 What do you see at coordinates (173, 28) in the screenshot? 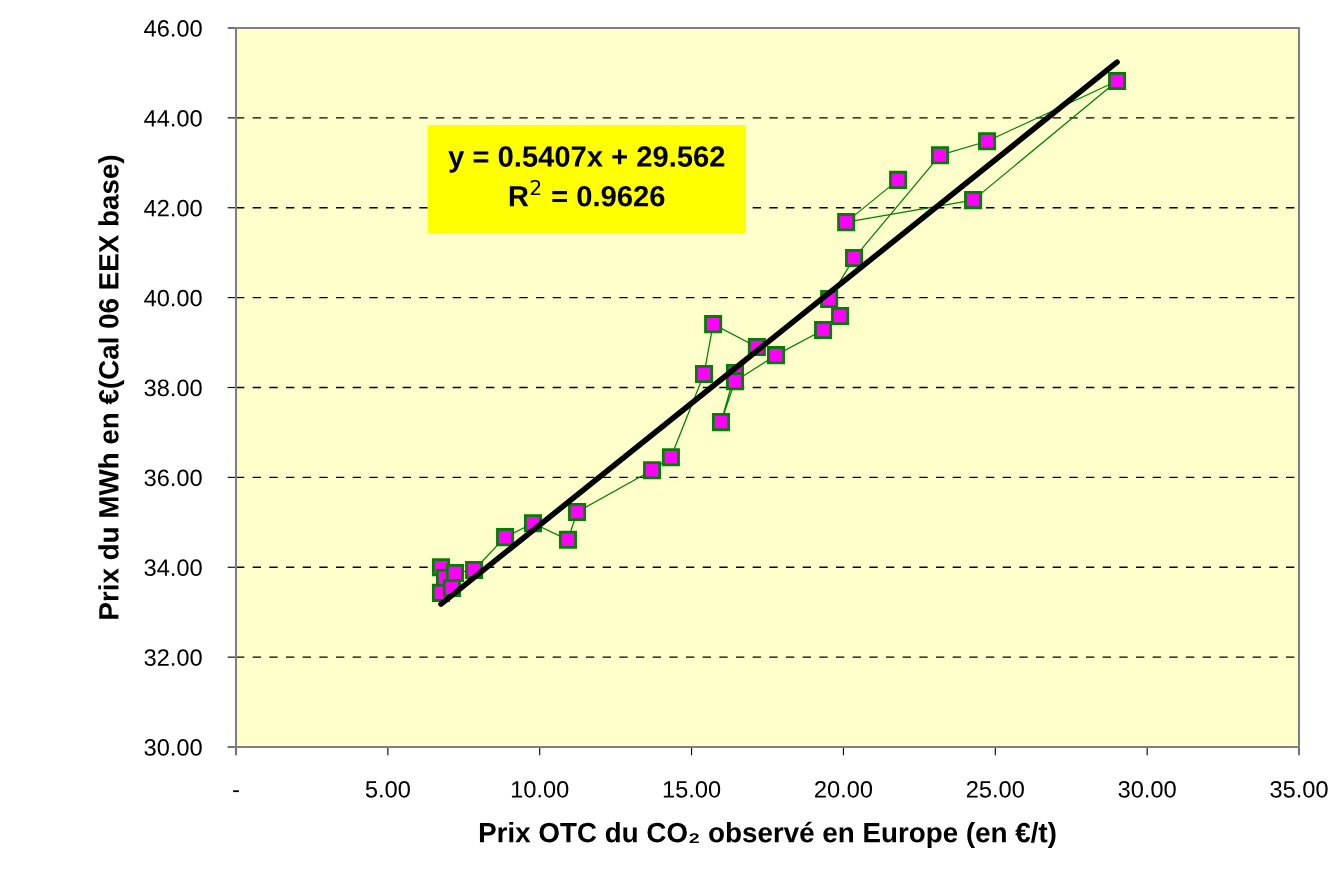
I see `y-tick-label: 46.00` at bounding box center [173, 28].